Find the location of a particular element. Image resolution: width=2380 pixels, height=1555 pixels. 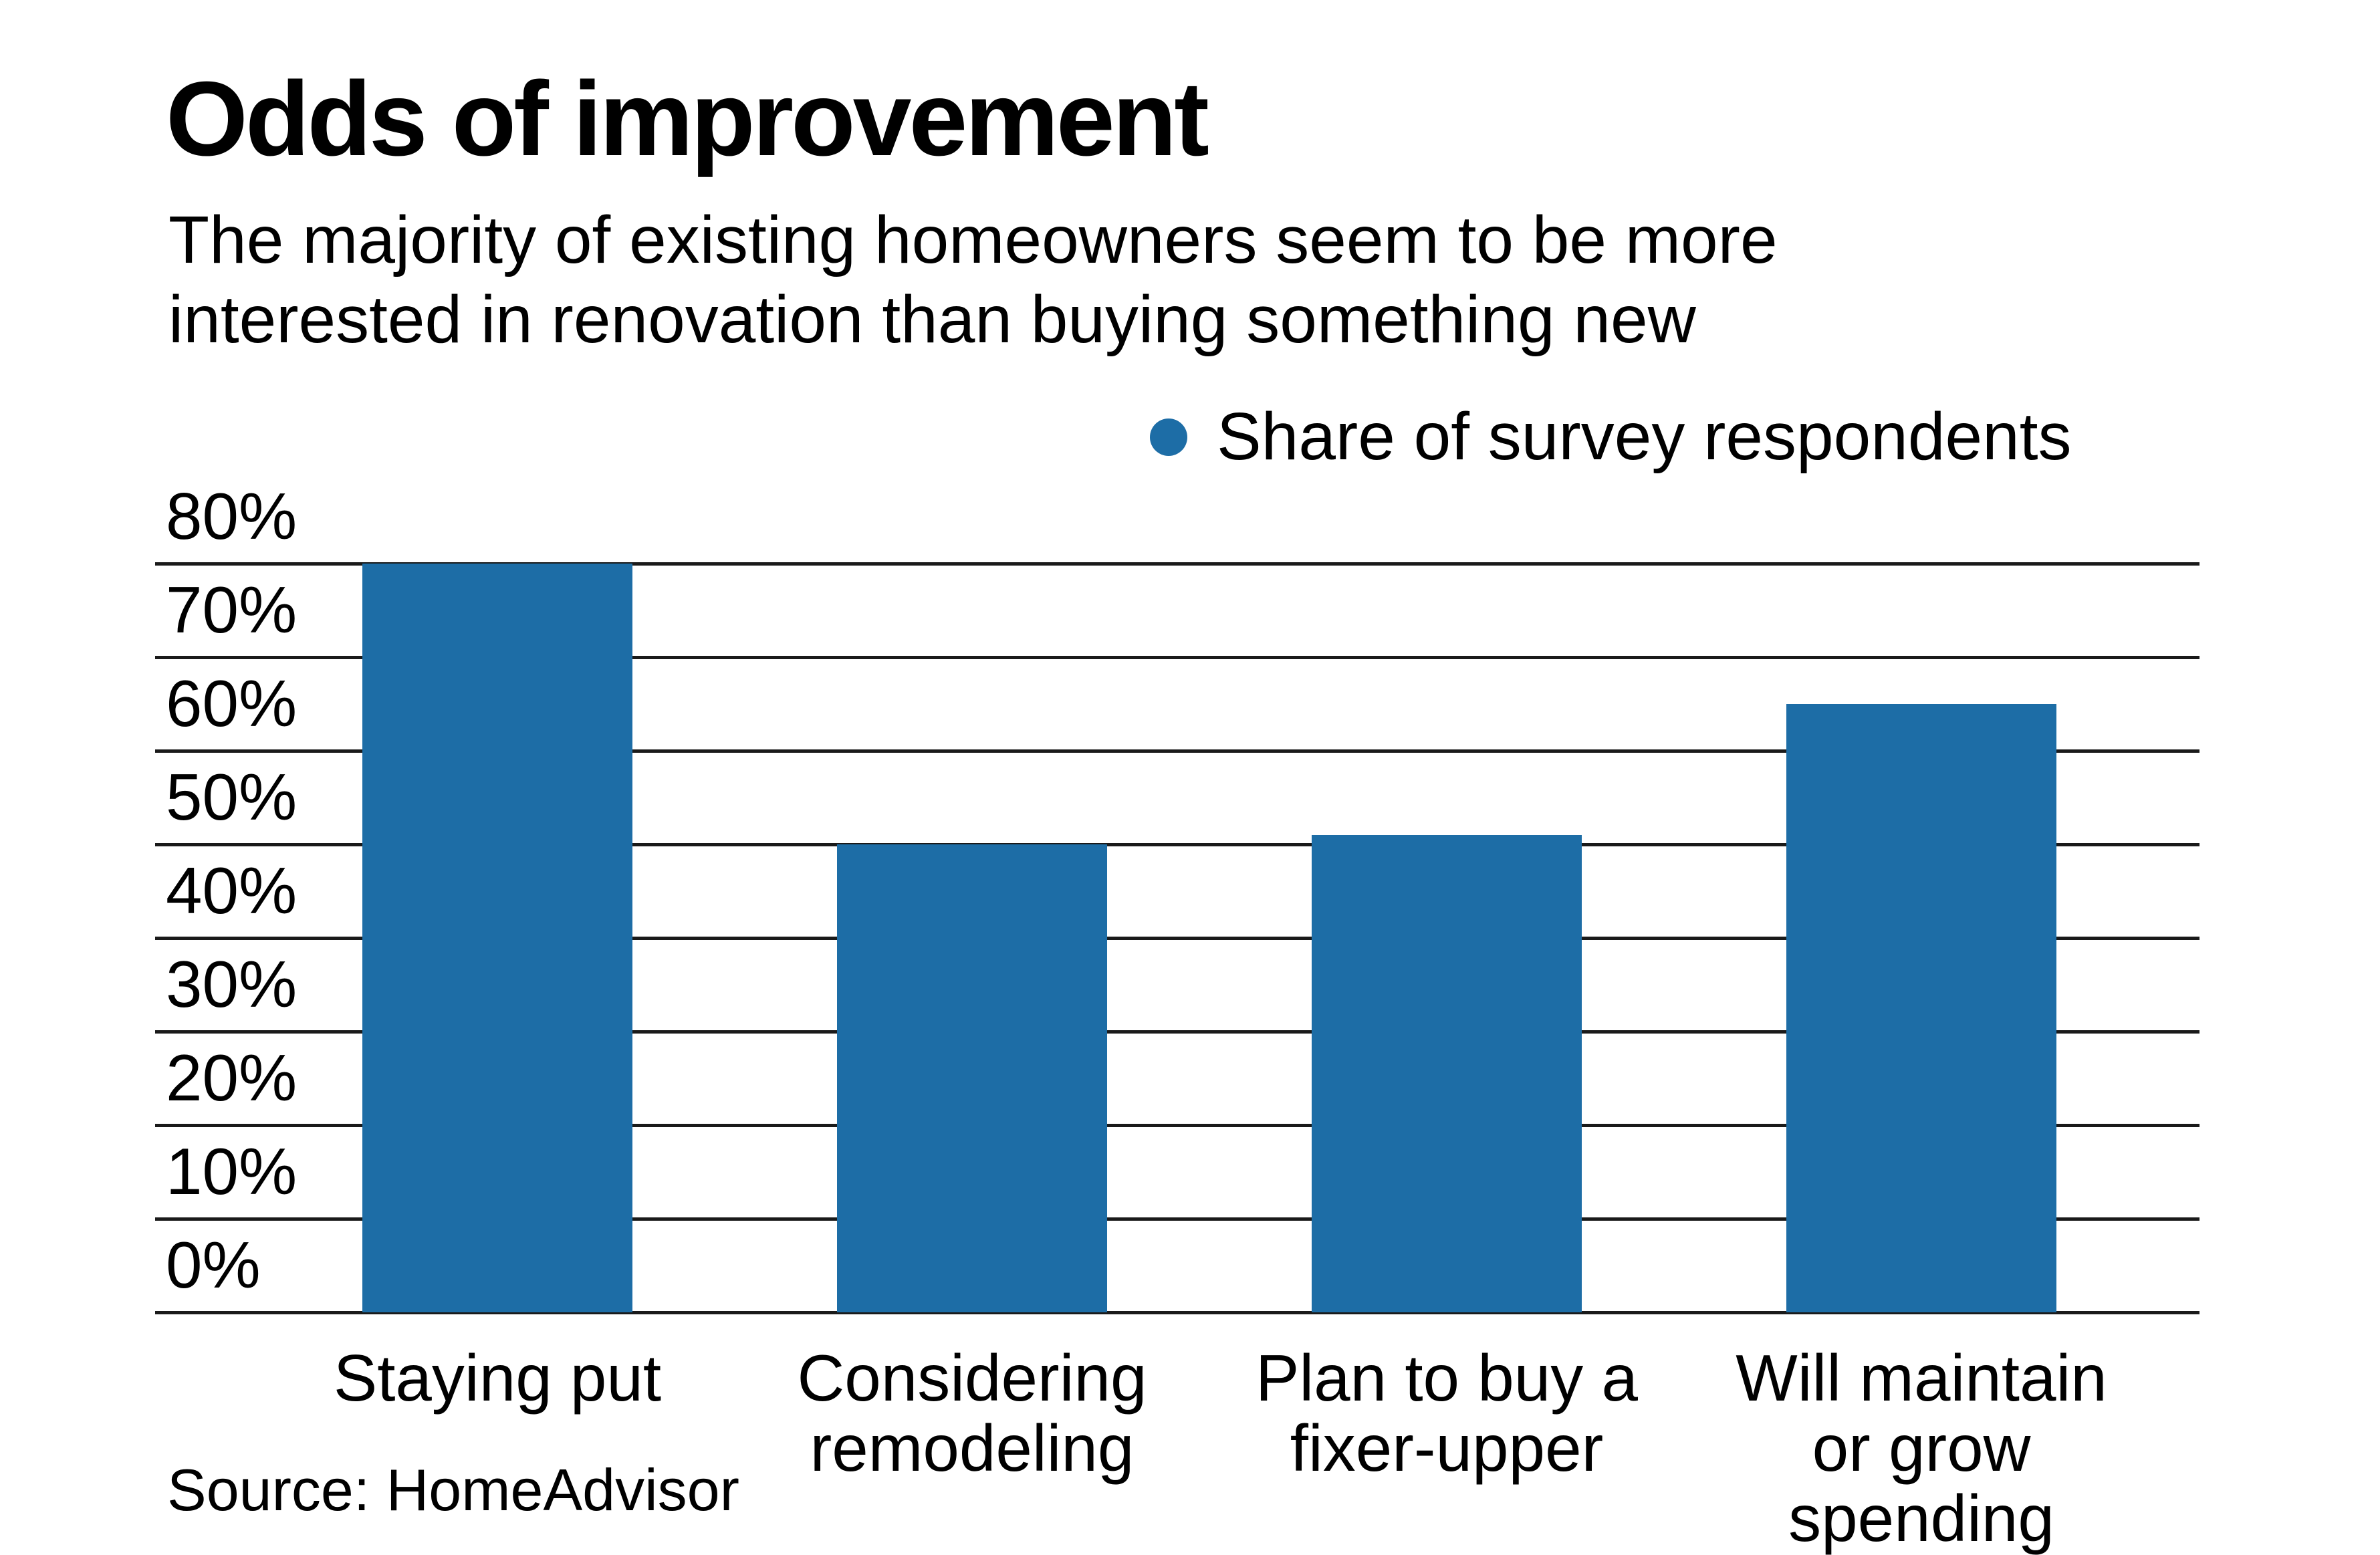

x-axis-label-considering-remodeling: Considering remodeling is located at coordinates (972, 1413).